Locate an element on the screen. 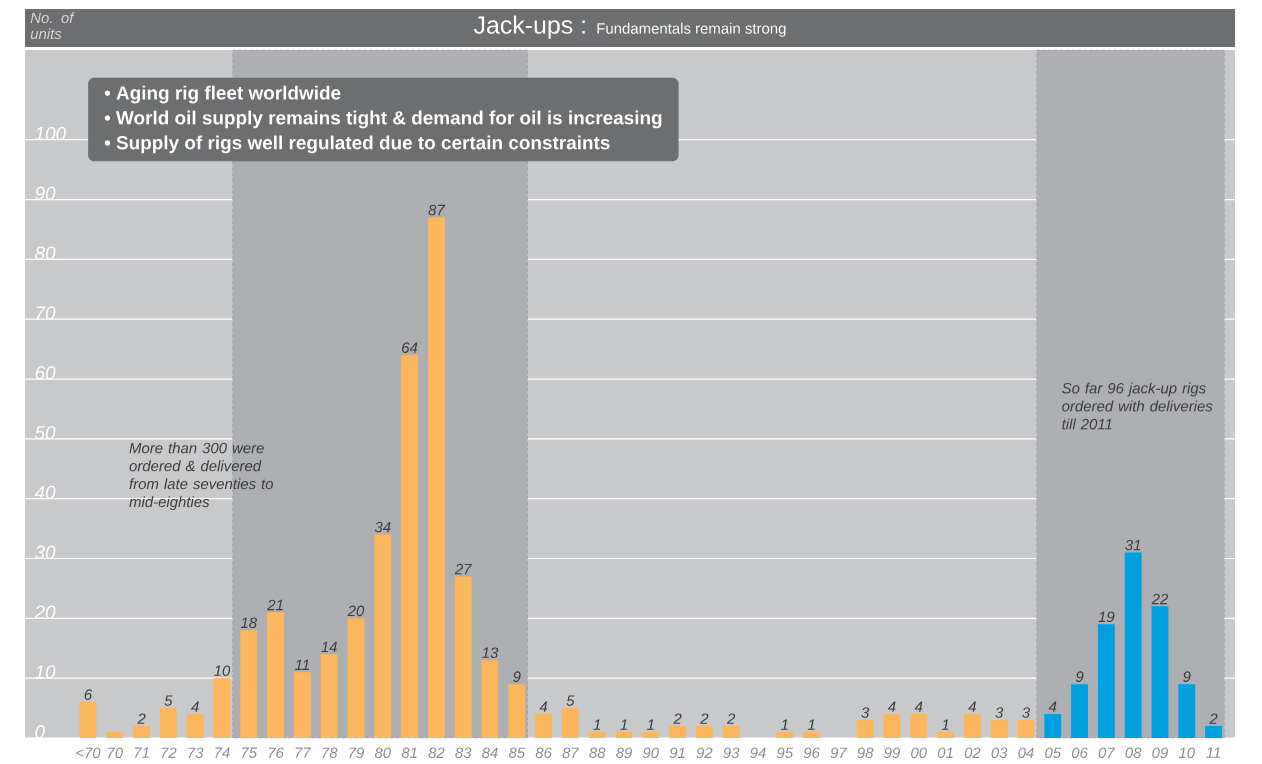 This screenshot has width=1262, height=764. annotation: • Aging rig fleet worldwide is located at coordinates (222, 94).